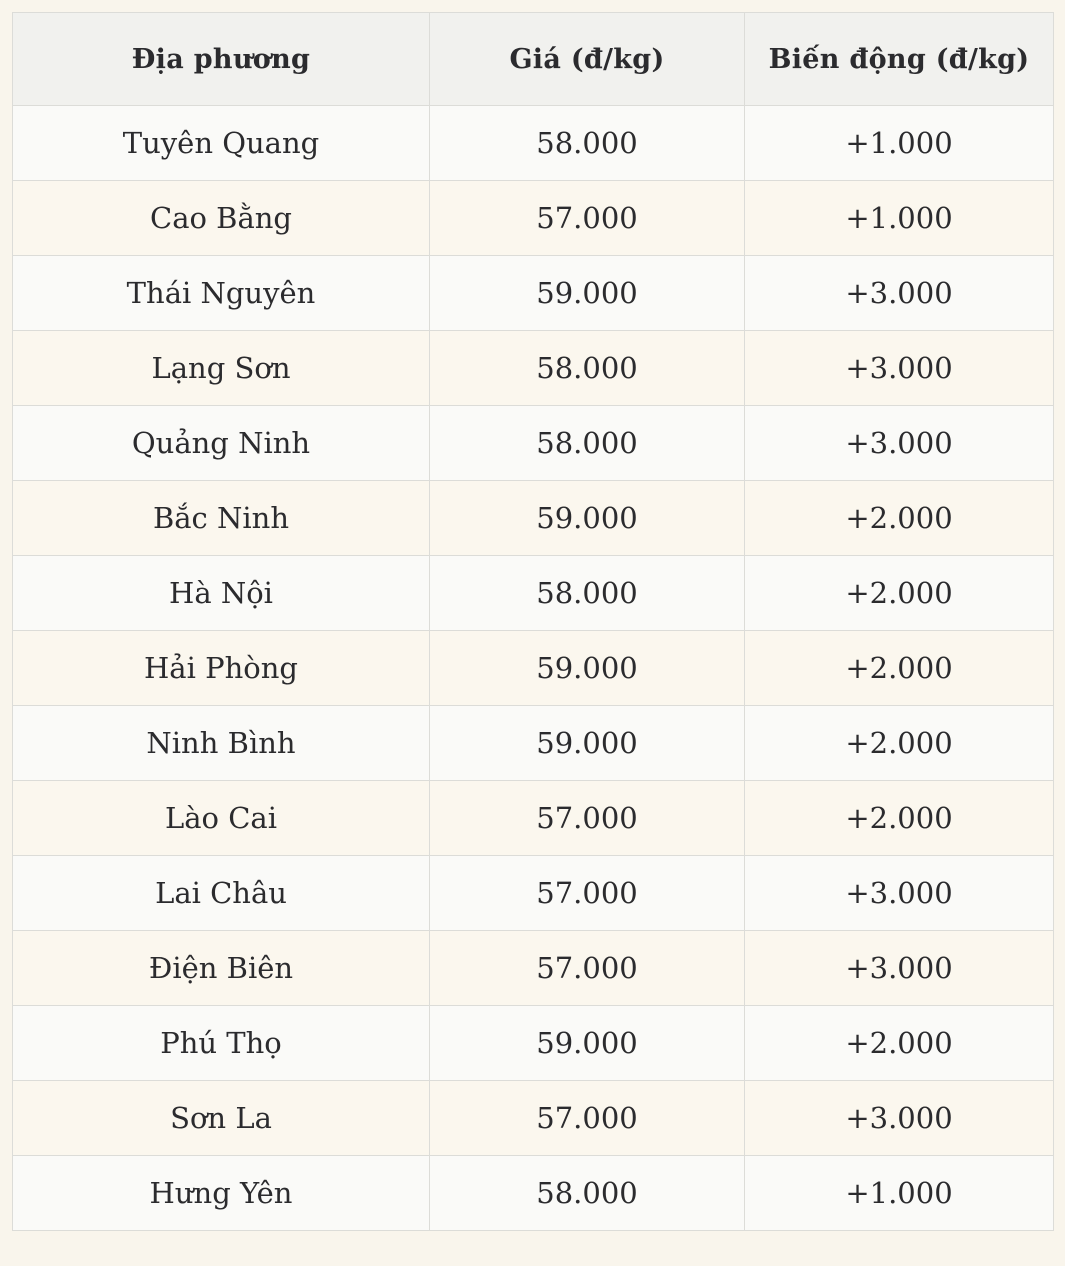 Image resolution: width=1065 pixels, height=1266 pixels. Describe the element at coordinates (221, 743) in the screenshot. I see `cell-region: Ninh Bình` at that location.